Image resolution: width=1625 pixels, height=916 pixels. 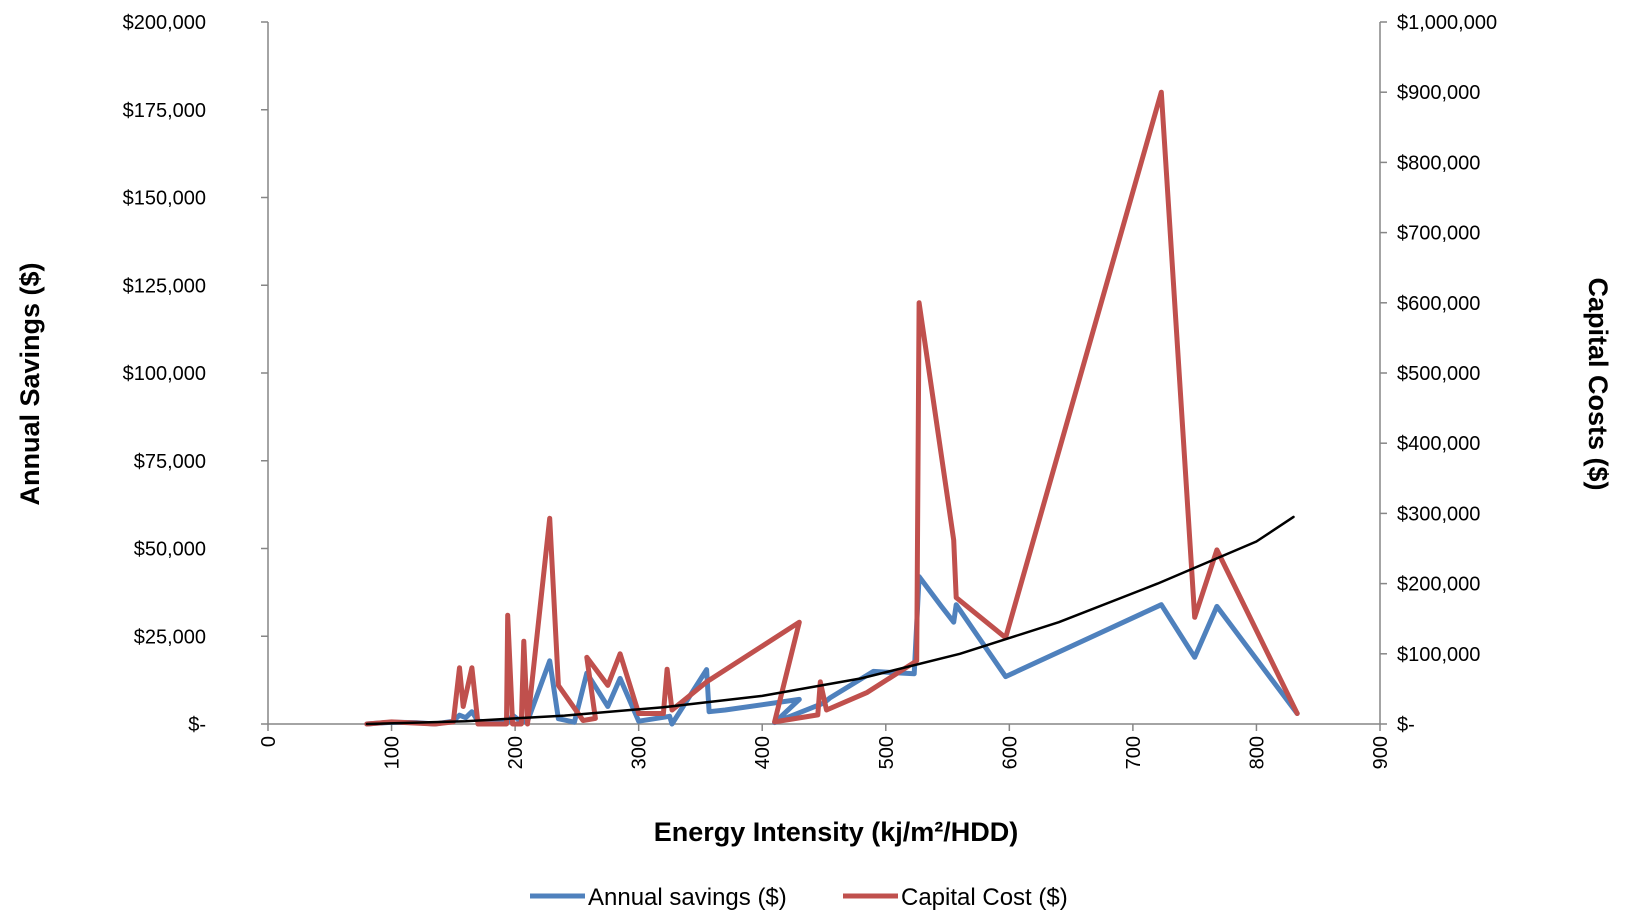 What do you see at coordinates (516, 752) in the screenshot?
I see `x-tick-label: 200` at bounding box center [516, 752].